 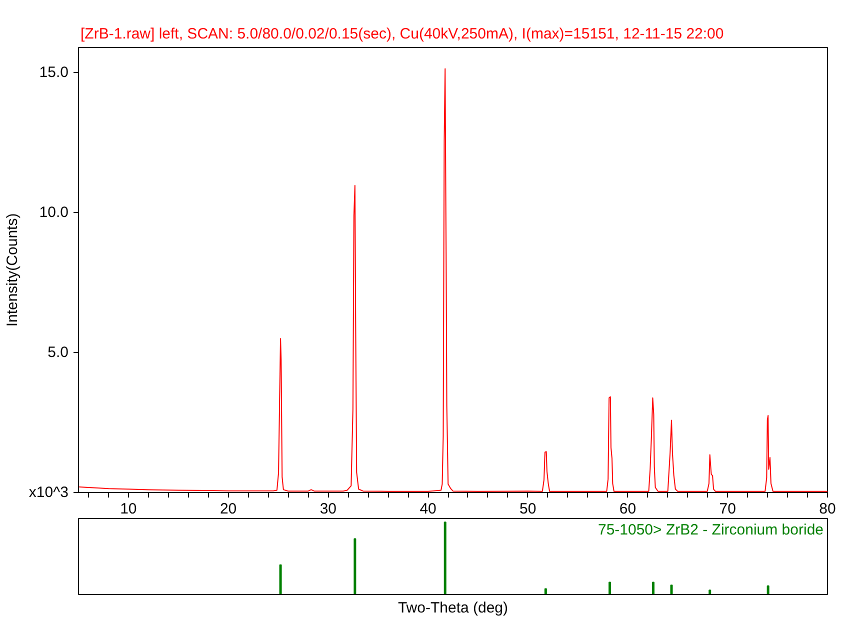 I want to click on y-tick-label: 15.0, so click(x=54, y=73).